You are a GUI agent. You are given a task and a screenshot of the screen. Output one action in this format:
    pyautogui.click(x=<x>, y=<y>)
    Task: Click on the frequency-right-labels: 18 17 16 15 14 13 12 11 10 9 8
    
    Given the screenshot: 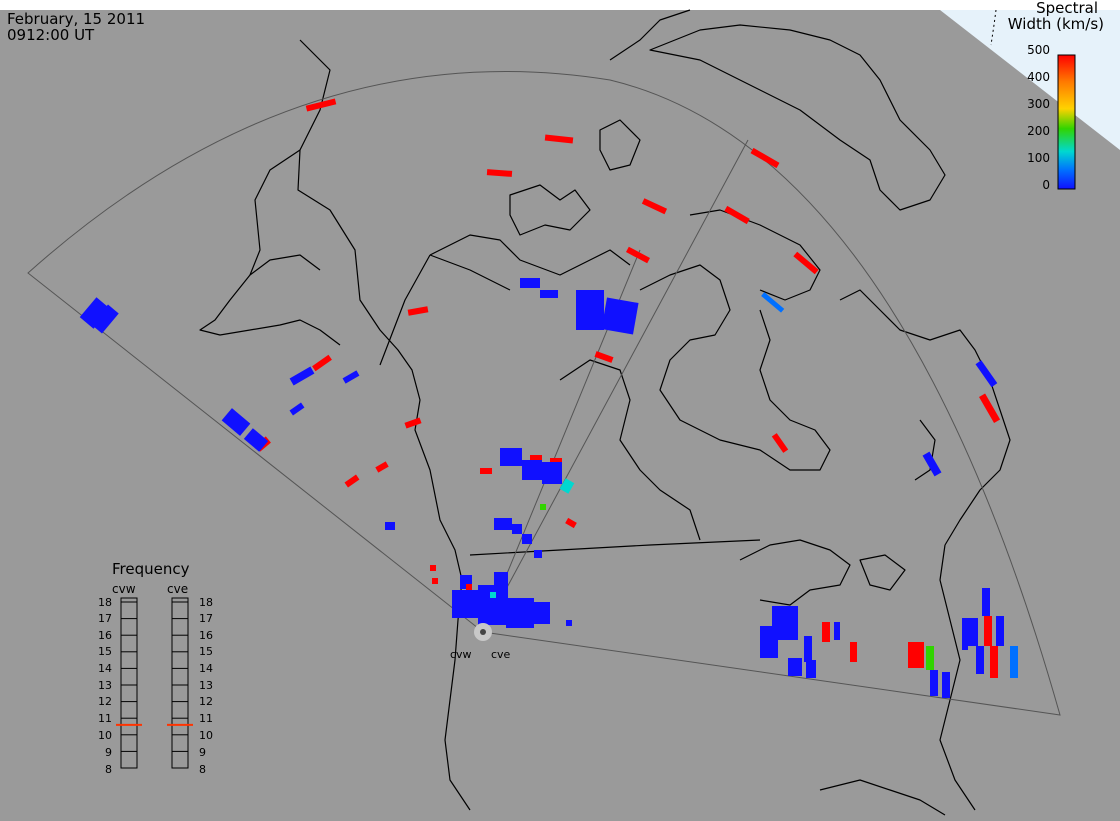 What is the action you would take?
    pyautogui.click(x=206, y=686)
    